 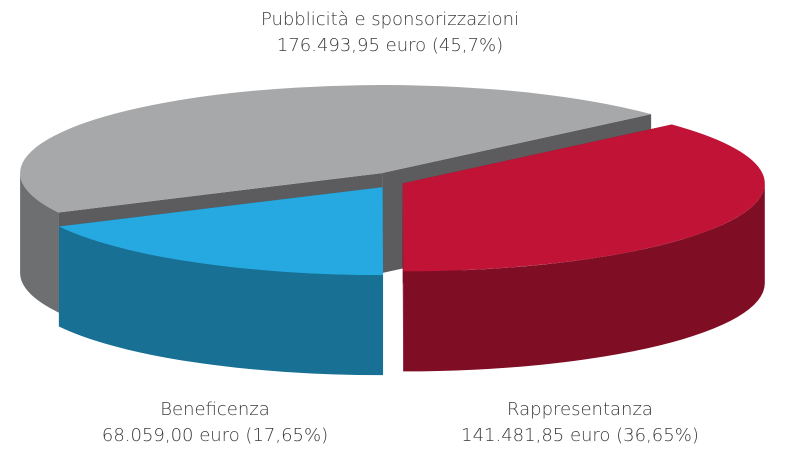 What do you see at coordinates (390, 19) in the screenshot?
I see `slice-label: Pubblicità e sponsorizzazioni` at bounding box center [390, 19].